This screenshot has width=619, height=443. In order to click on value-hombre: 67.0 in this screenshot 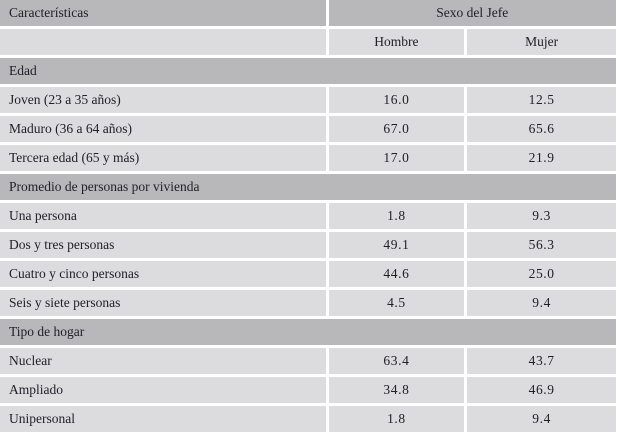, I will do `click(396, 129)`.